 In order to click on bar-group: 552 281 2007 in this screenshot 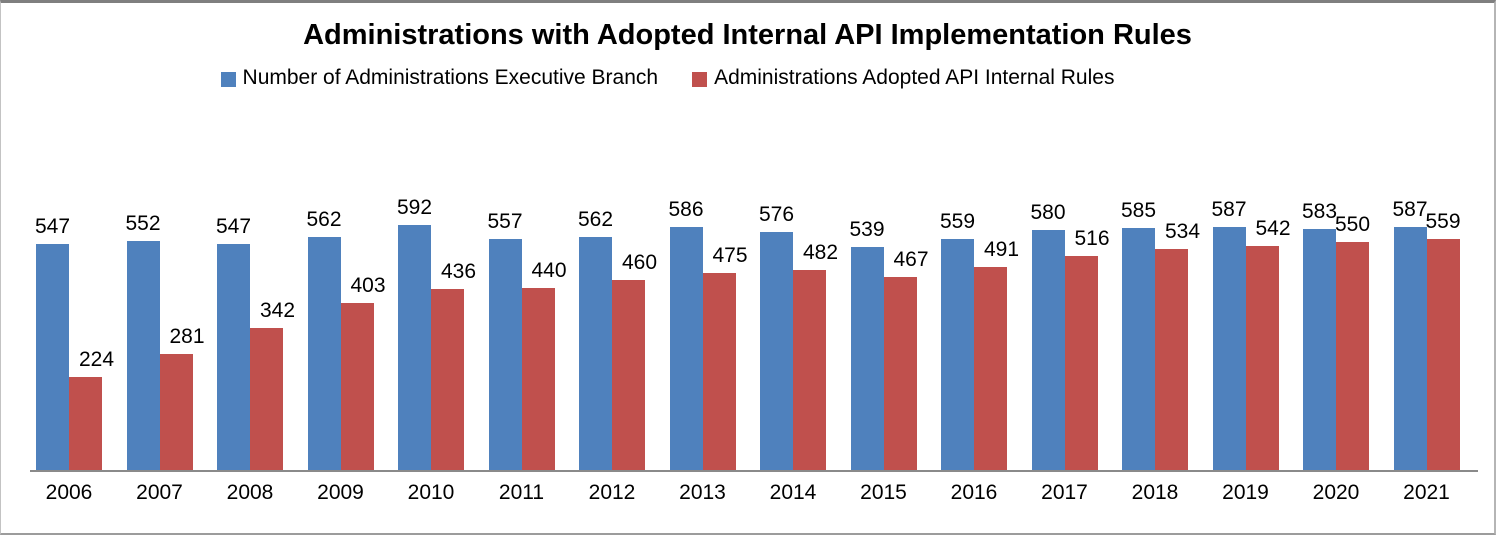, I will do `click(166, 313)`.